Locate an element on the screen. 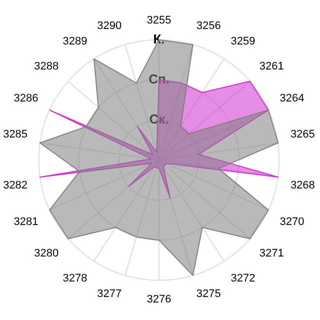 The height and width of the screenshot is (320, 320). spoke-label: 3290 is located at coordinates (109, 26).